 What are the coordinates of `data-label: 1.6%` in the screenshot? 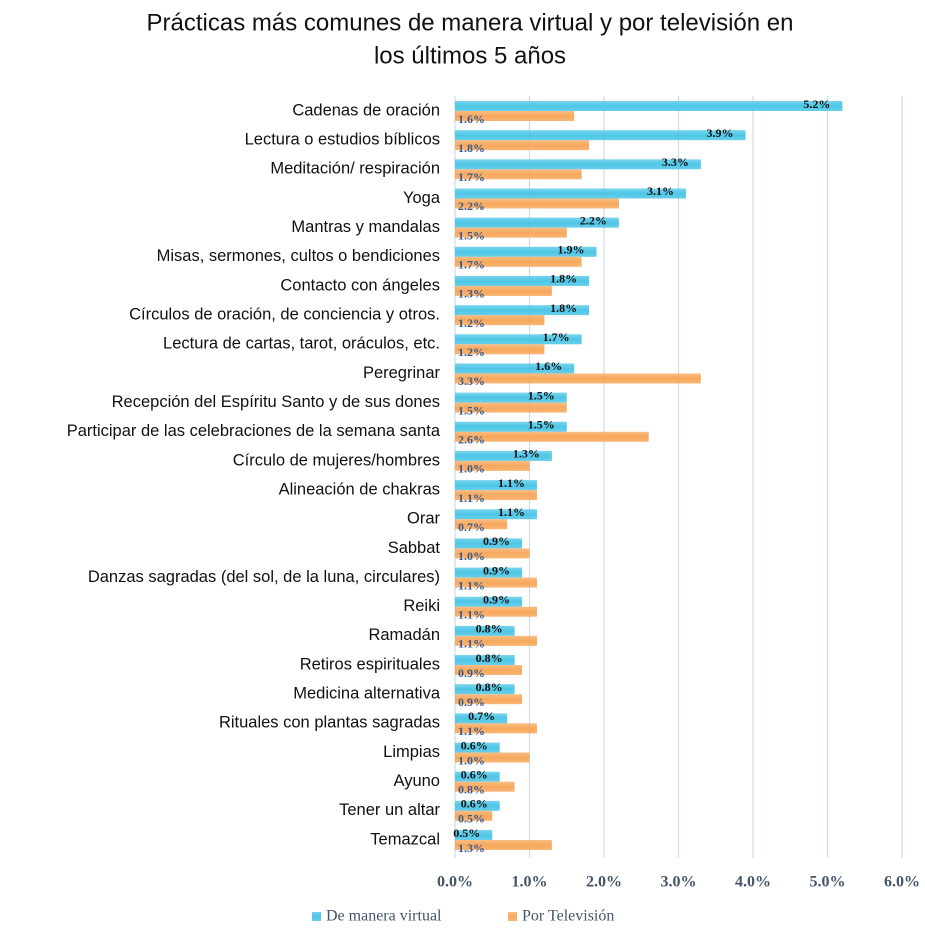 It's located at (548, 366).